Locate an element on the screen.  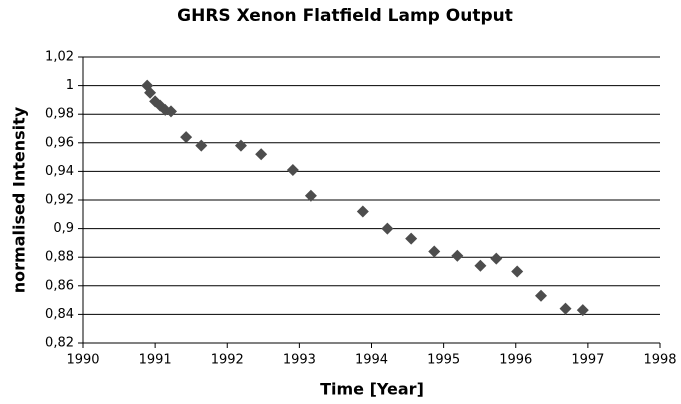
x-tick-label: 1998 is located at coordinates (659, 360).